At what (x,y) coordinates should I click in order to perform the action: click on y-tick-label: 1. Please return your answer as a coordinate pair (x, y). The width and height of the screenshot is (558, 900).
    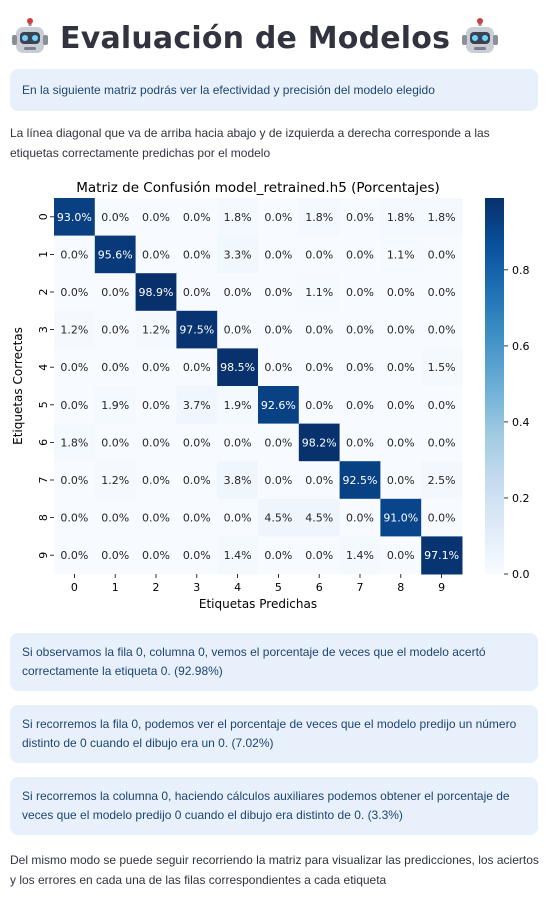
    Looking at the image, I should click on (43, 254).